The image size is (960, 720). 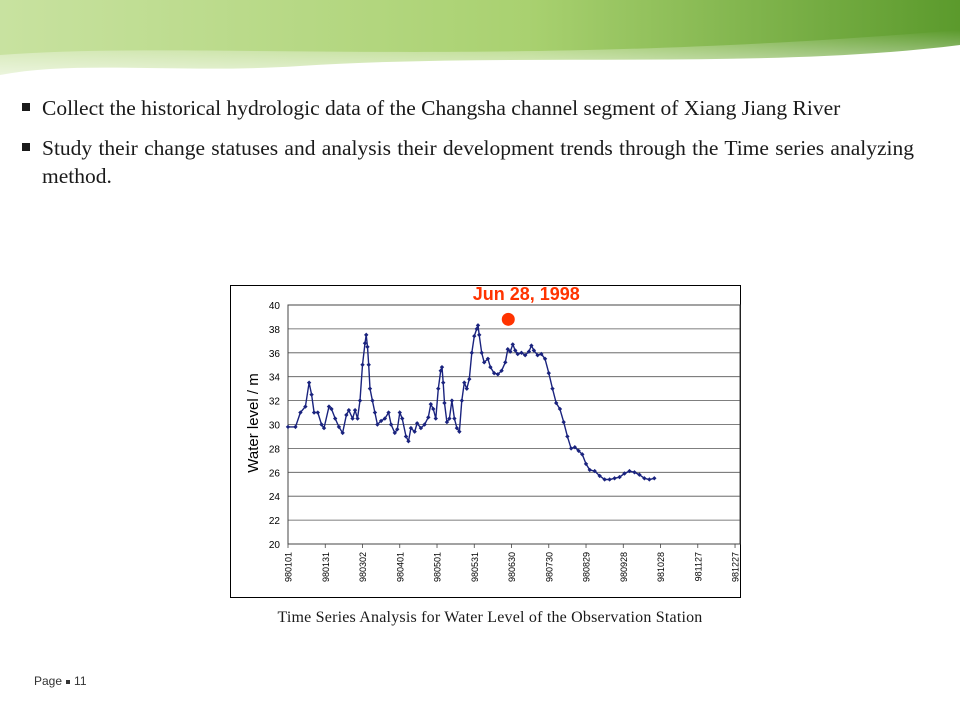 What do you see at coordinates (275, 545) in the screenshot?
I see `y-tick-label: 20` at bounding box center [275, 545].